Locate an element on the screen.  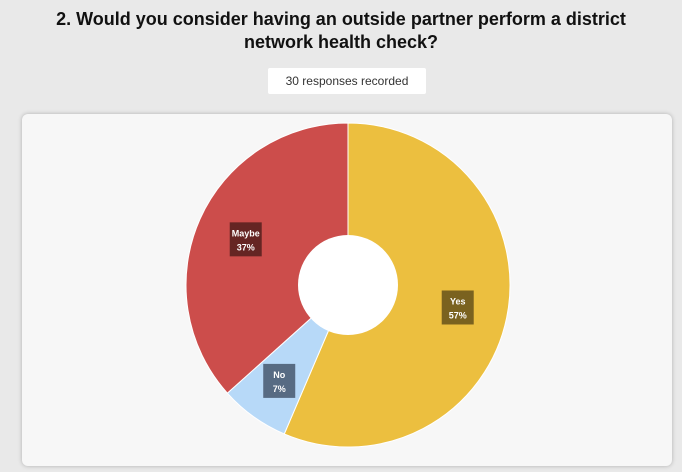
slice-label-no: No 7% is located at coordinates (279, 380).